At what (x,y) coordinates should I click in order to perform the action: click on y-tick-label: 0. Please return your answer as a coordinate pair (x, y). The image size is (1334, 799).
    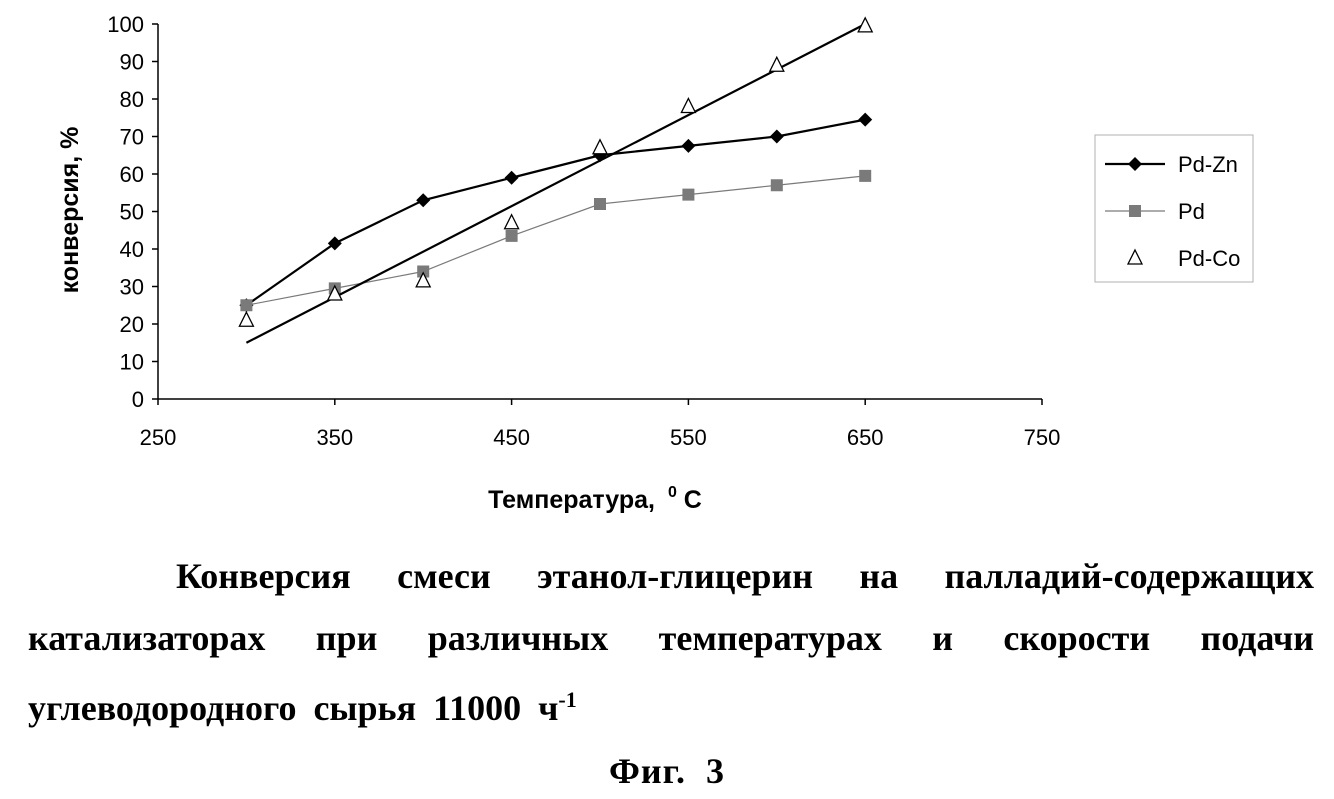
    Looking at the image, I should click on (138, 399).